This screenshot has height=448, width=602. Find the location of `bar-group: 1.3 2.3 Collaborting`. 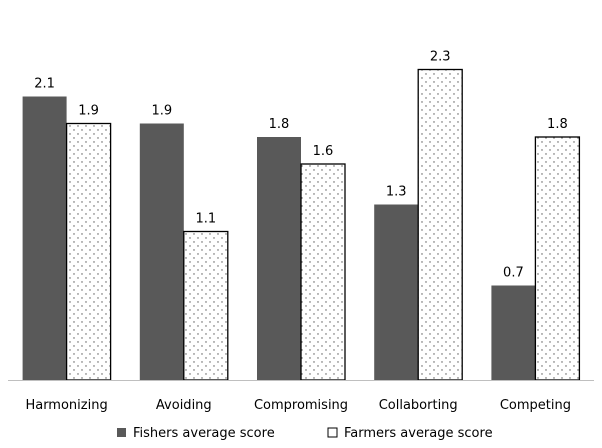

bar-group: 1.3 2.3 Collaborting is located at coordinates (418, 231).